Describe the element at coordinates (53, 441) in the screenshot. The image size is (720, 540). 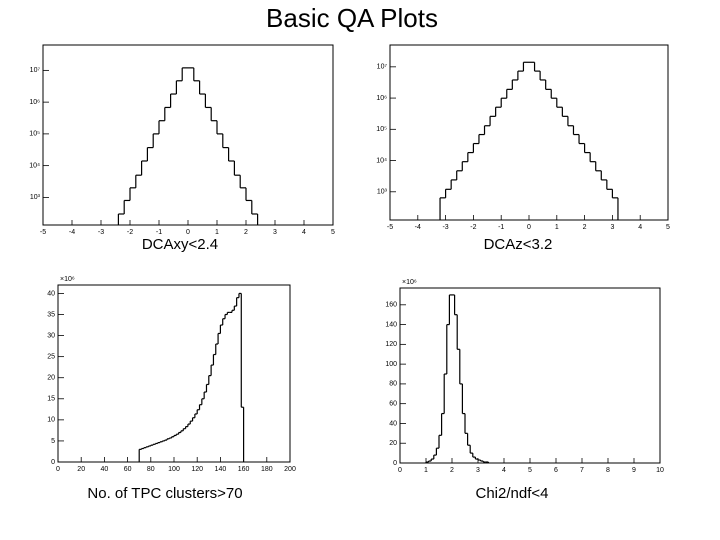
I see `y-tick-label: 5` at that location.